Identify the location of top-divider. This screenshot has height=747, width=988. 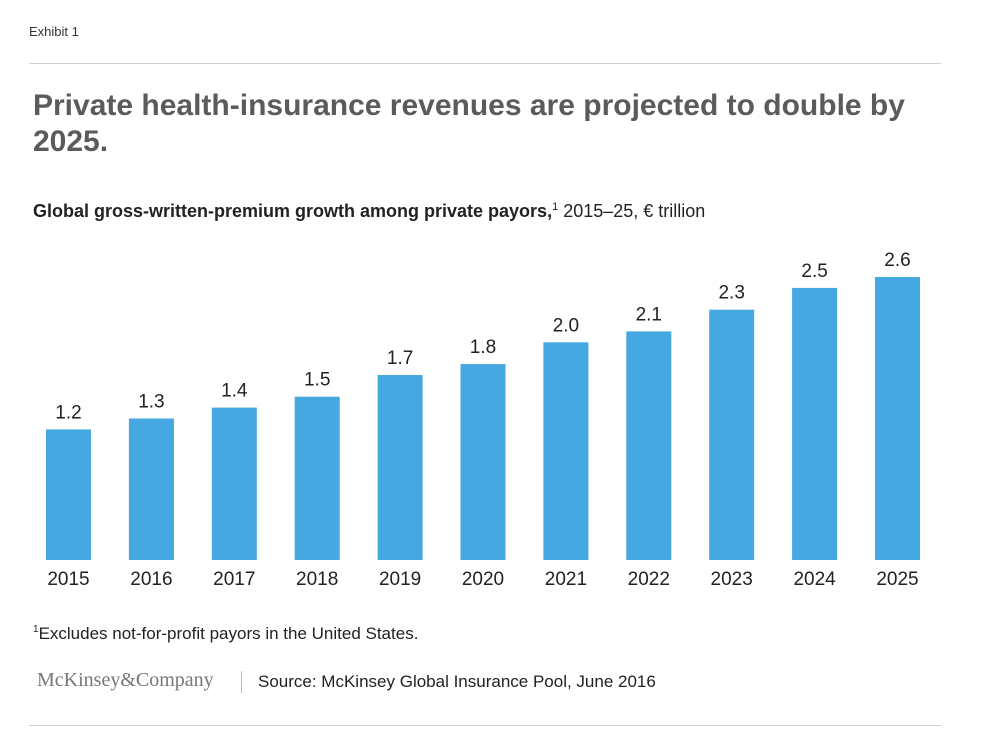
(485, 63).